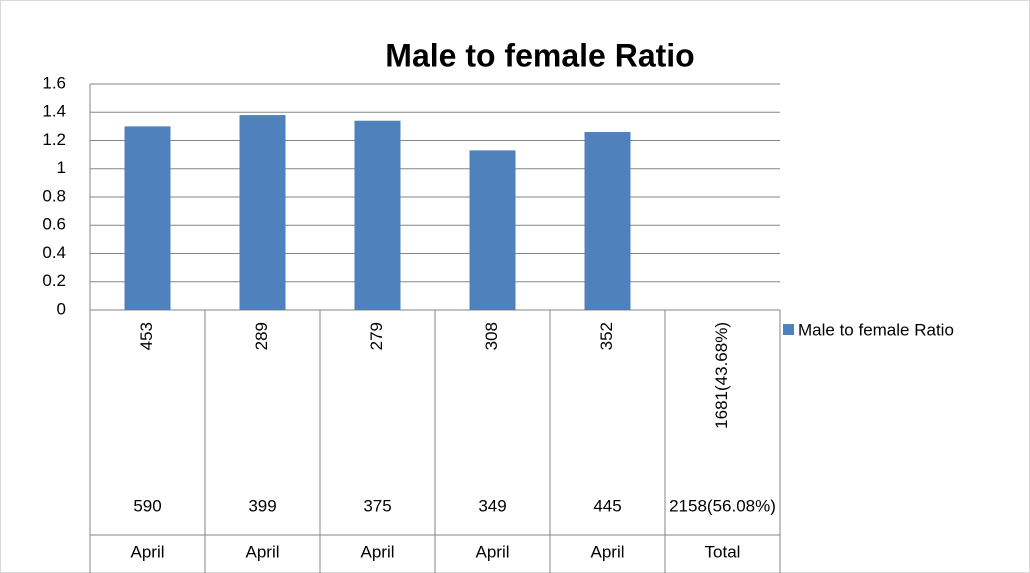 The height and width of the screenshot is (573, 1030). Describe the element at coordinates (61, 167) in the screenshot. I see `y-tick-label: 1` at that location.